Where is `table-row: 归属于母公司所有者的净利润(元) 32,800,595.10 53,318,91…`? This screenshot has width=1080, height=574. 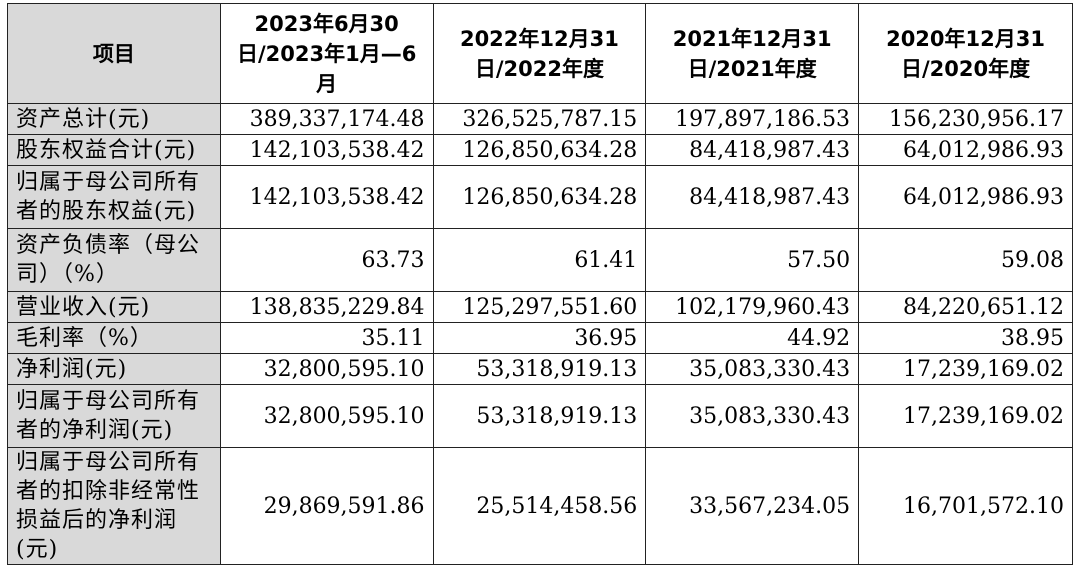 table-row: 归属于母公司所有者的净利润(元) 32,800,595.10 53,318,91… is located at coordinates (540, 416).